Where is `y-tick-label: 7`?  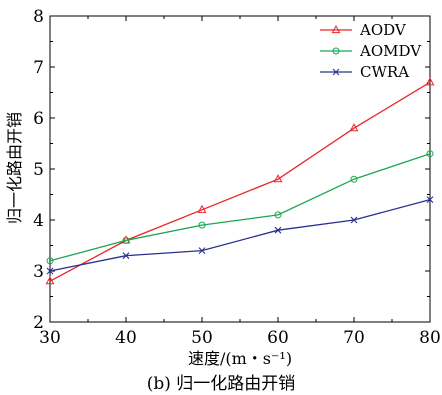 y-tick-label: 7 is located at coordinates (38, 68).